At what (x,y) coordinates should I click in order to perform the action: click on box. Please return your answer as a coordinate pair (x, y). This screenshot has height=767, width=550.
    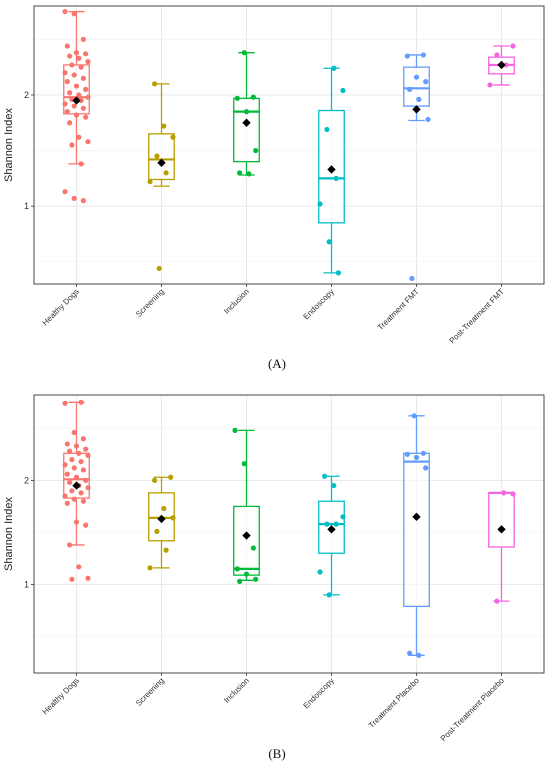
    Looking at the image, I should click on (161, 157).